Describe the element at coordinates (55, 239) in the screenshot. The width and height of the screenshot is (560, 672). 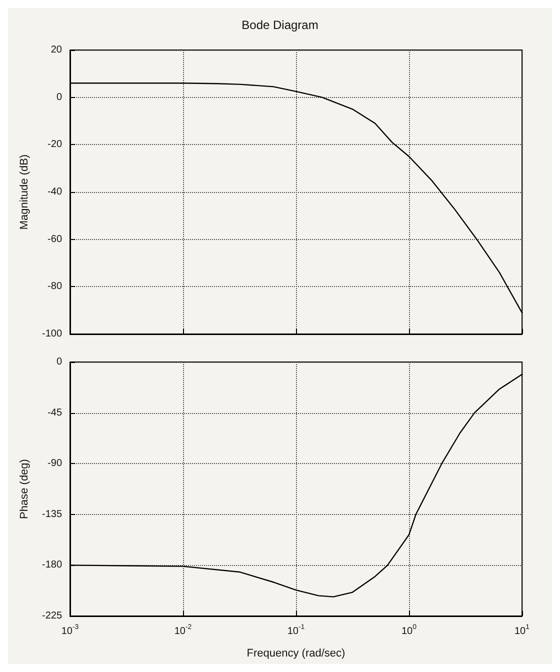
I see `y-tick-label: -60` at that location.